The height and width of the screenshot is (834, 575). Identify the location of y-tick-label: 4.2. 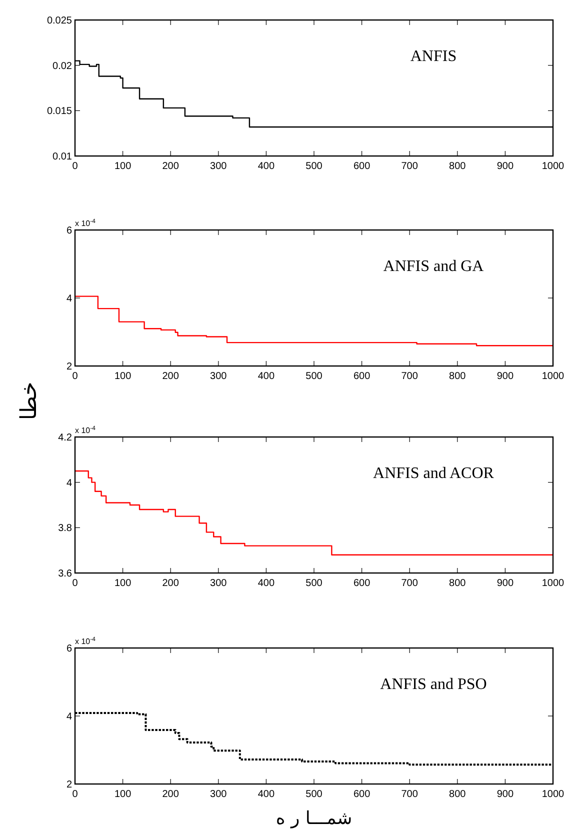
(65, 438).